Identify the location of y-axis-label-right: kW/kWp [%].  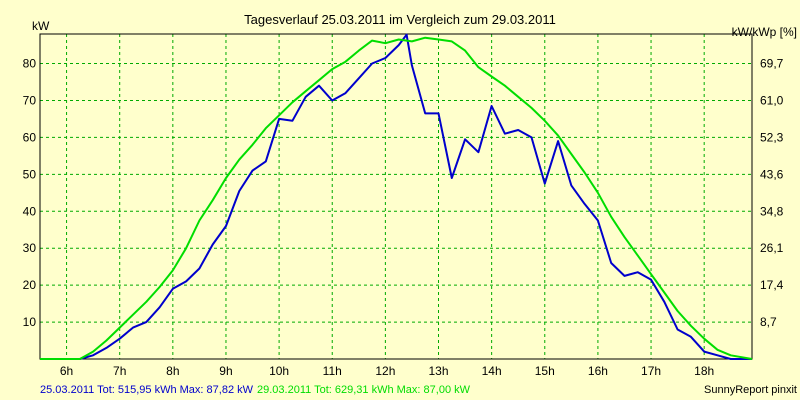
(764, 32).